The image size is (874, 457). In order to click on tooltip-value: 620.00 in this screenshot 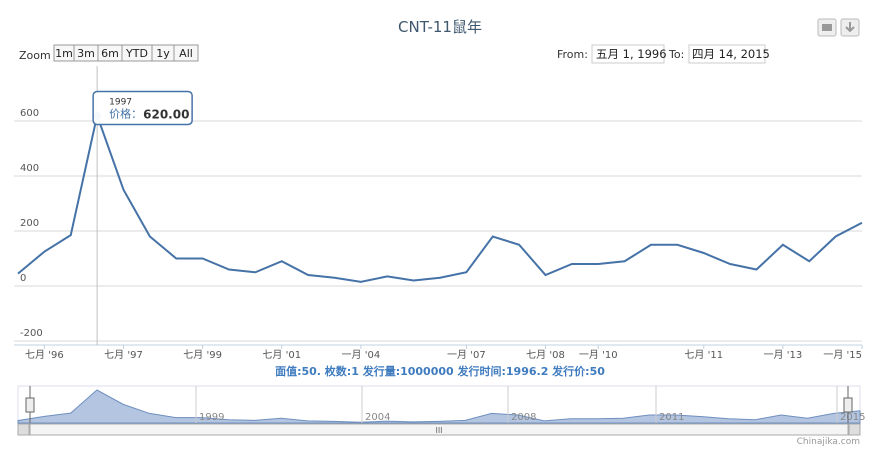, I will do `click(166, 115)`.